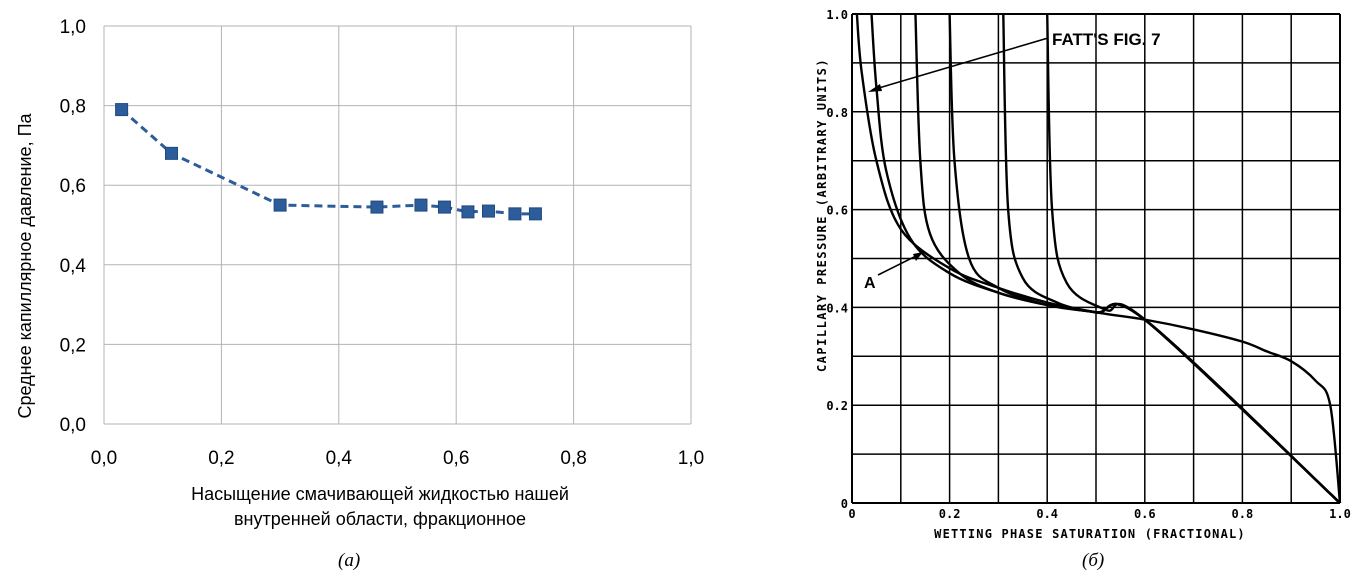  Describe the element at coordinates (349, 560) in the screenshot. I see `caption-a: (a)` at that location.